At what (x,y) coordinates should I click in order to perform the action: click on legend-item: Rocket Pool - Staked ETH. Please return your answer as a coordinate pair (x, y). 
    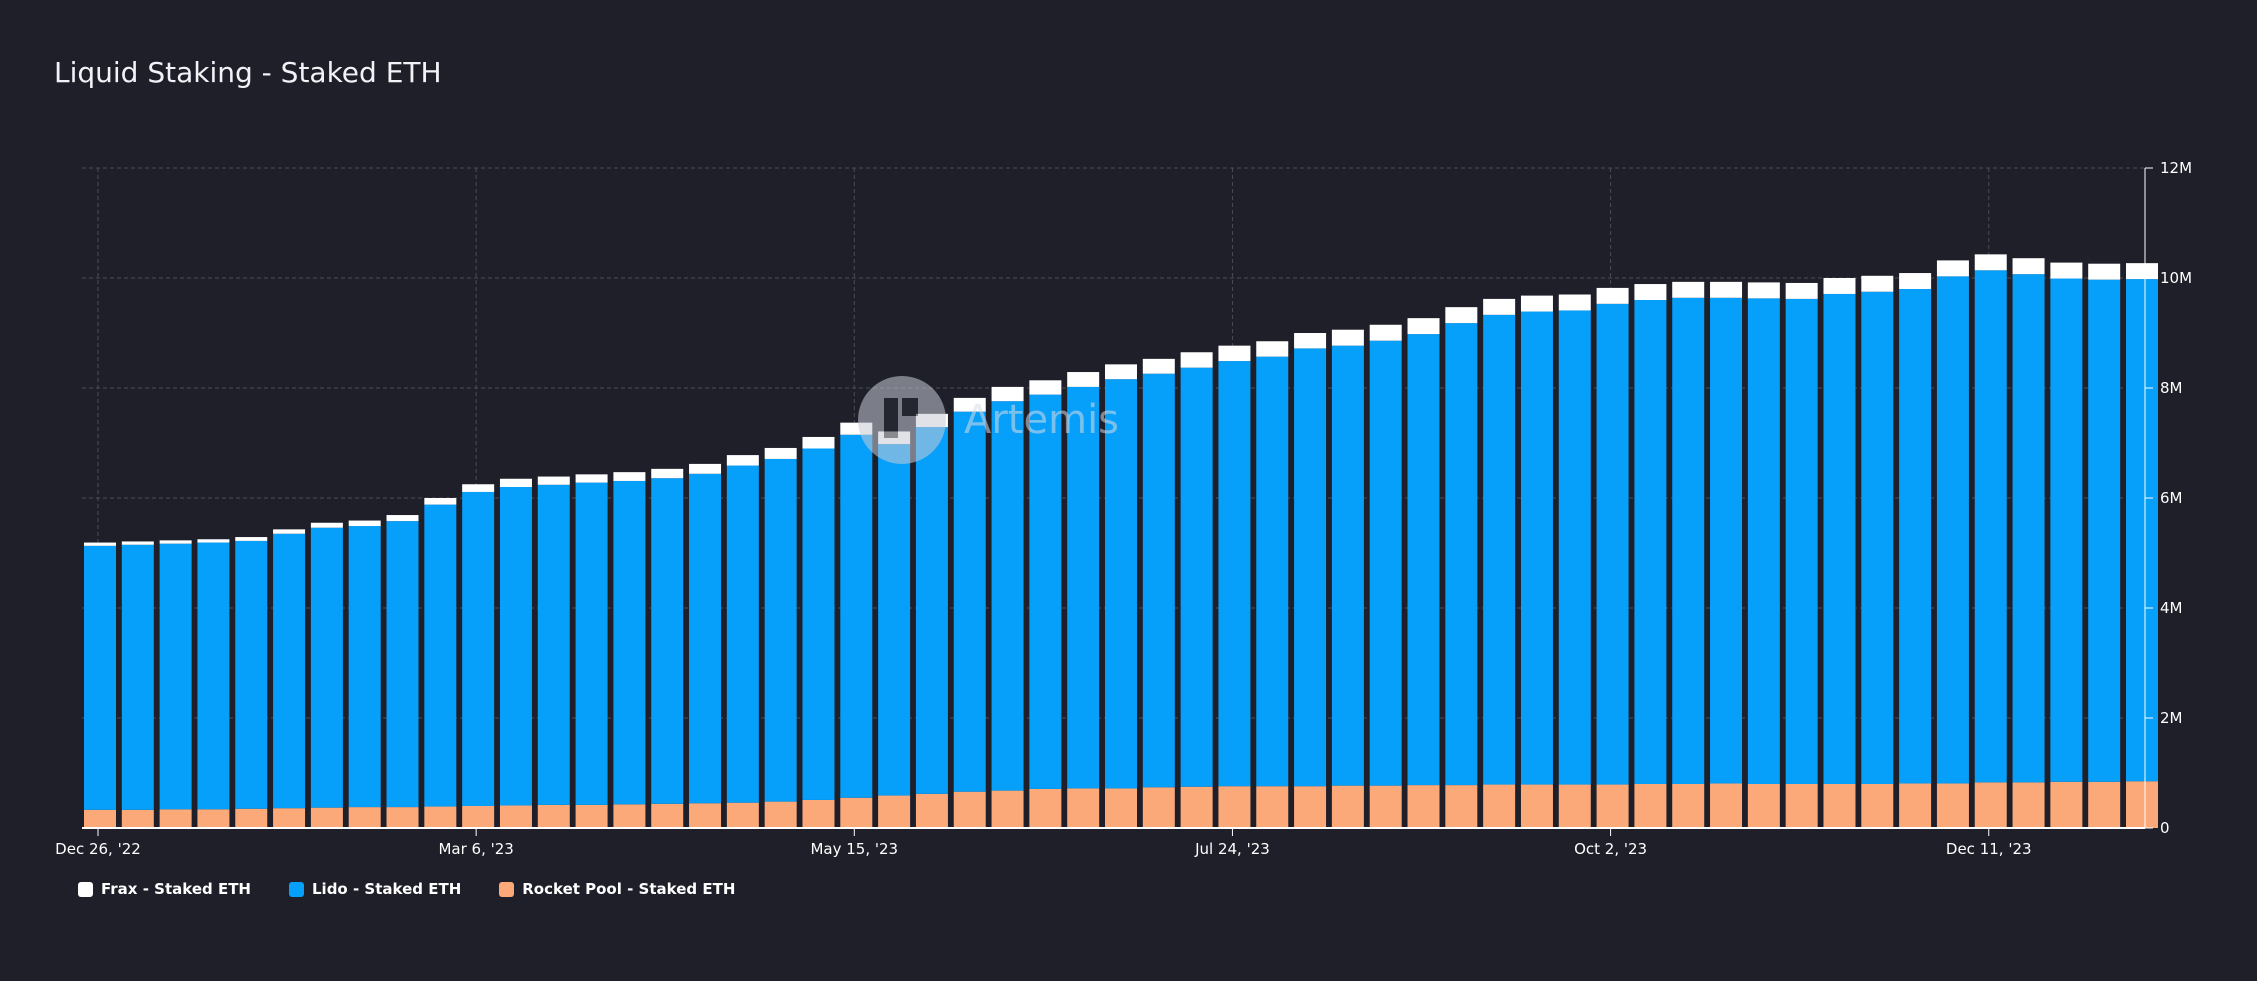
    Looking at the image, I should click on (617, 889).